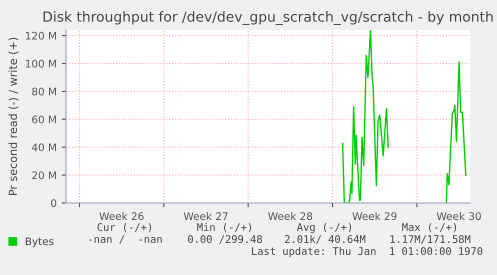 This screenshot has height=275, width=497. Describe the element at coordinates (224, 227) in the screenshot. I see `text: Min (-/+)` at that location.